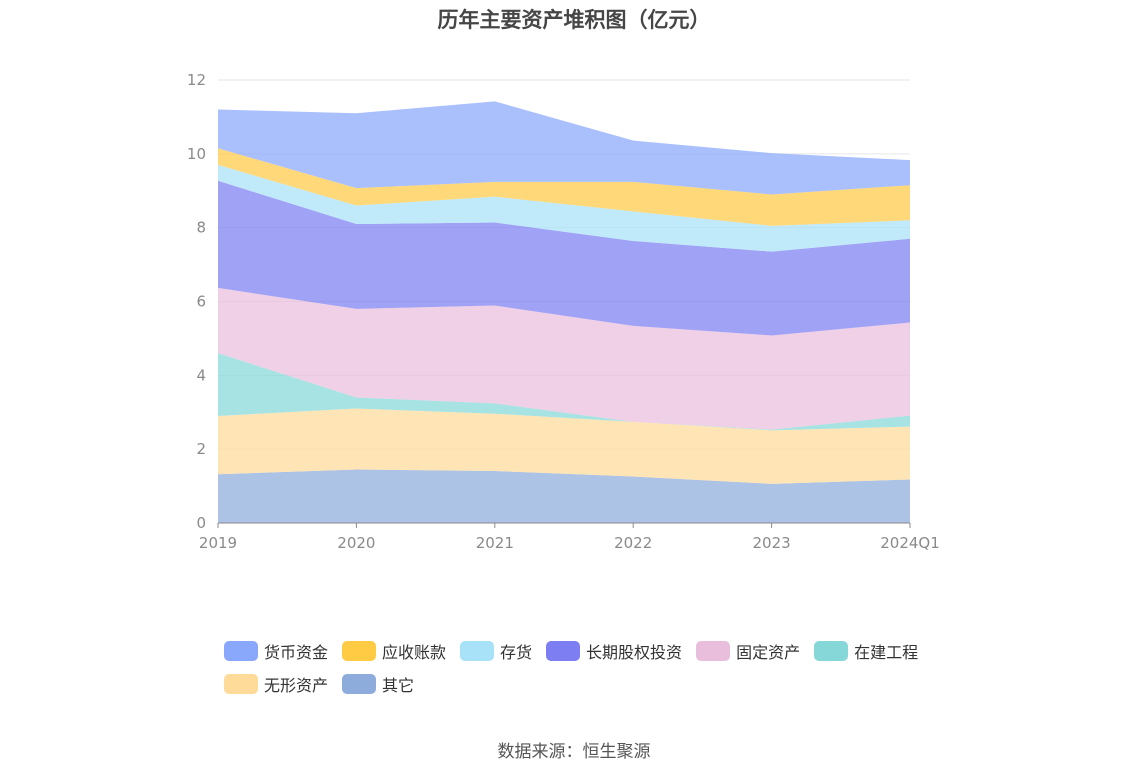  Describe the element at coordinates (633, 543) in the screenshot. I see `x-tick-label: 2022` at that location.